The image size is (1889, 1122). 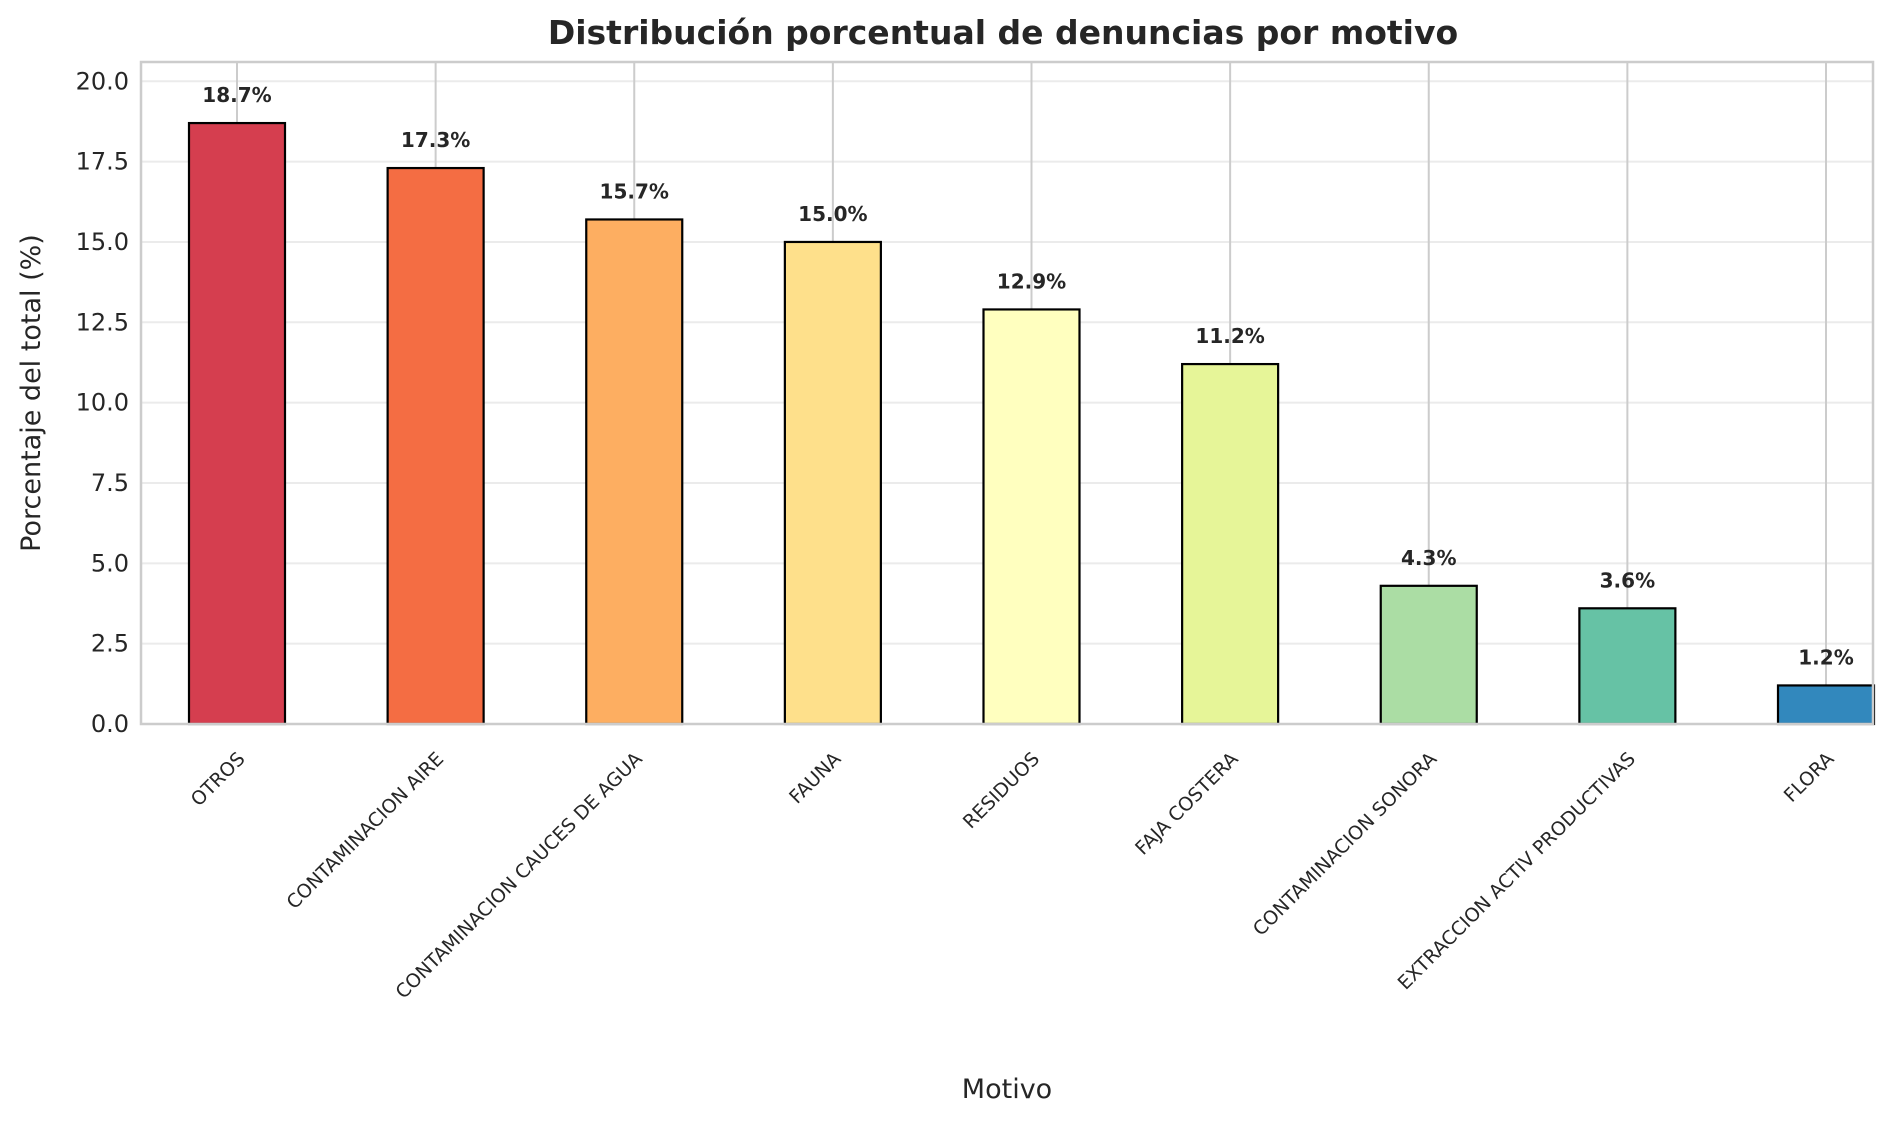 I want to click on y-axis-ticks: 0.0 2.5 5.0 7.5 10.0 12.5 15.0 17.5 20.0, so click(x=102, y=402).